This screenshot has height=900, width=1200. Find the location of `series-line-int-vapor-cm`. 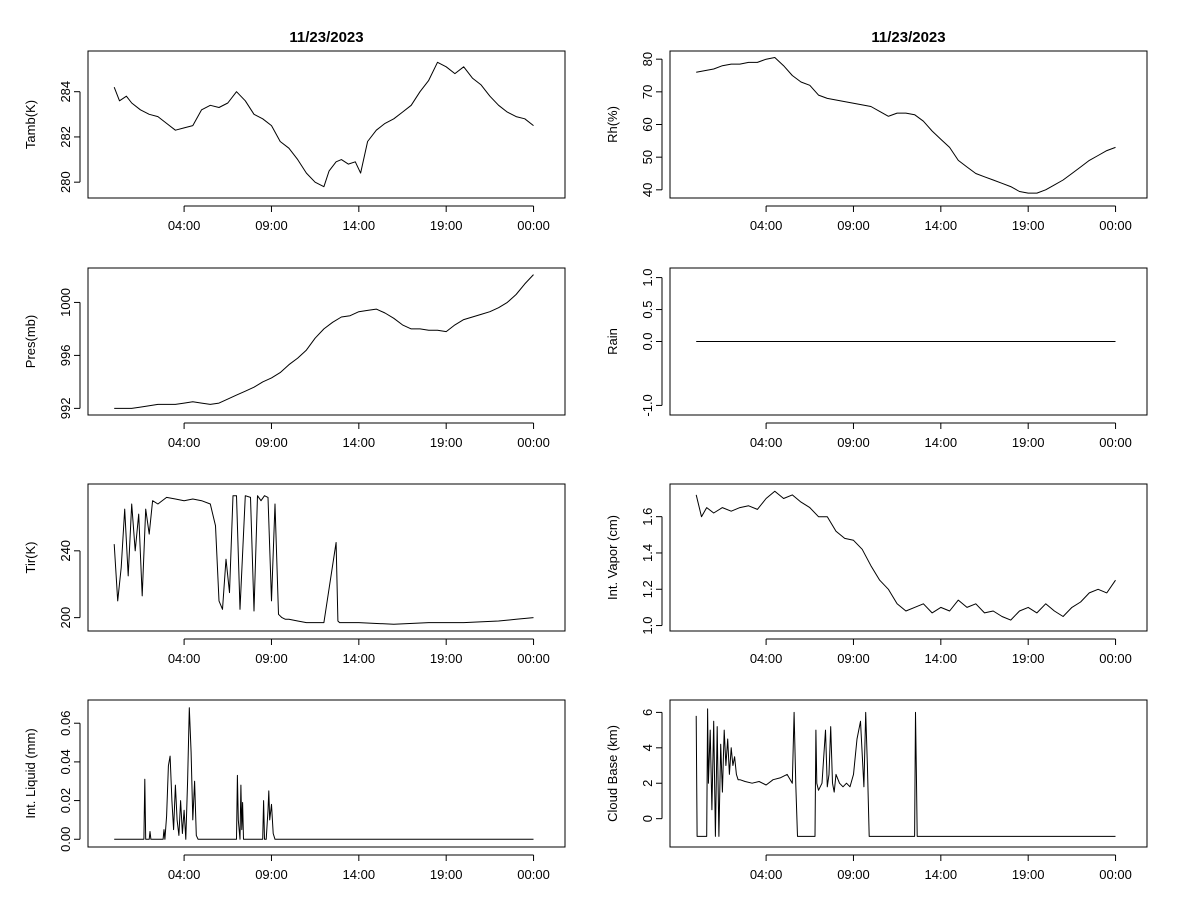

series-line-int-vapor-cm is located at coordinates (905, 555).